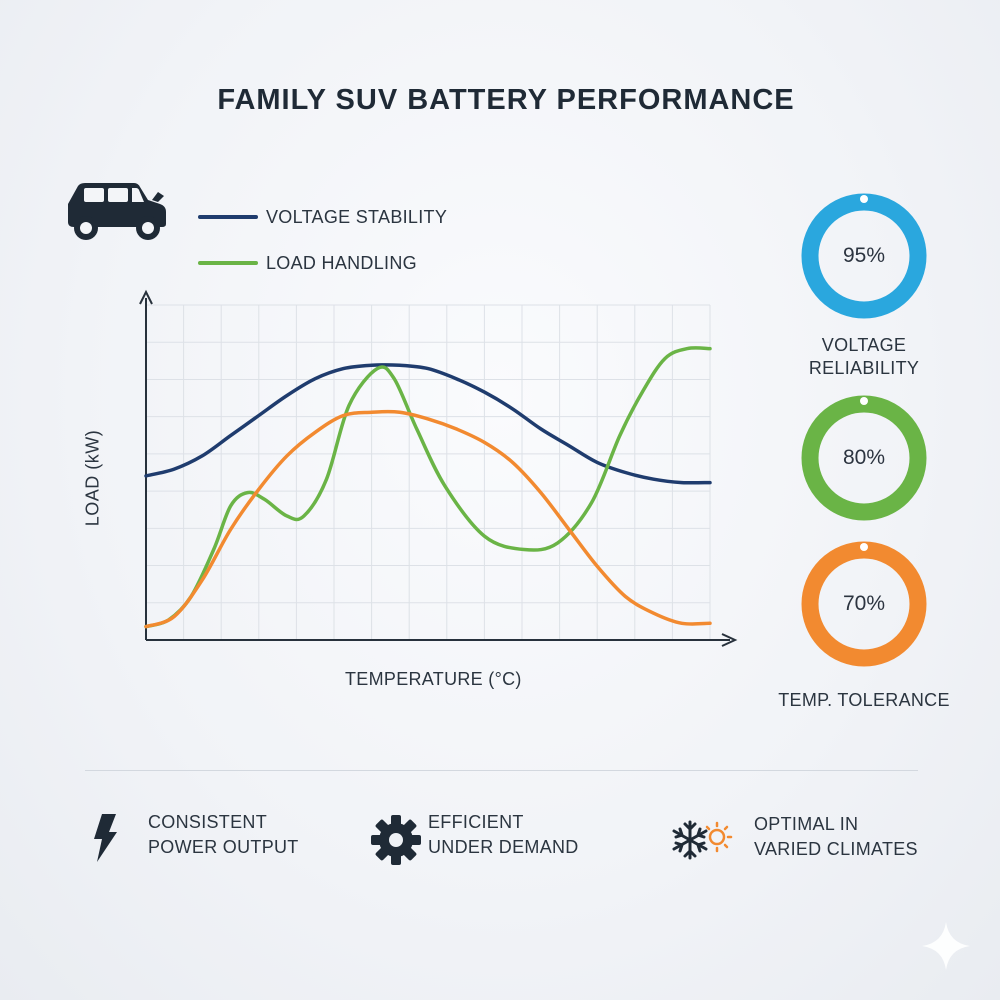 The image size is (1000, 1000). What do you see at coordinates (433, 679) in the screenshot?
I see `x-axis-label: TEMPERATURE (°C)` at bounding box center [433, 679].